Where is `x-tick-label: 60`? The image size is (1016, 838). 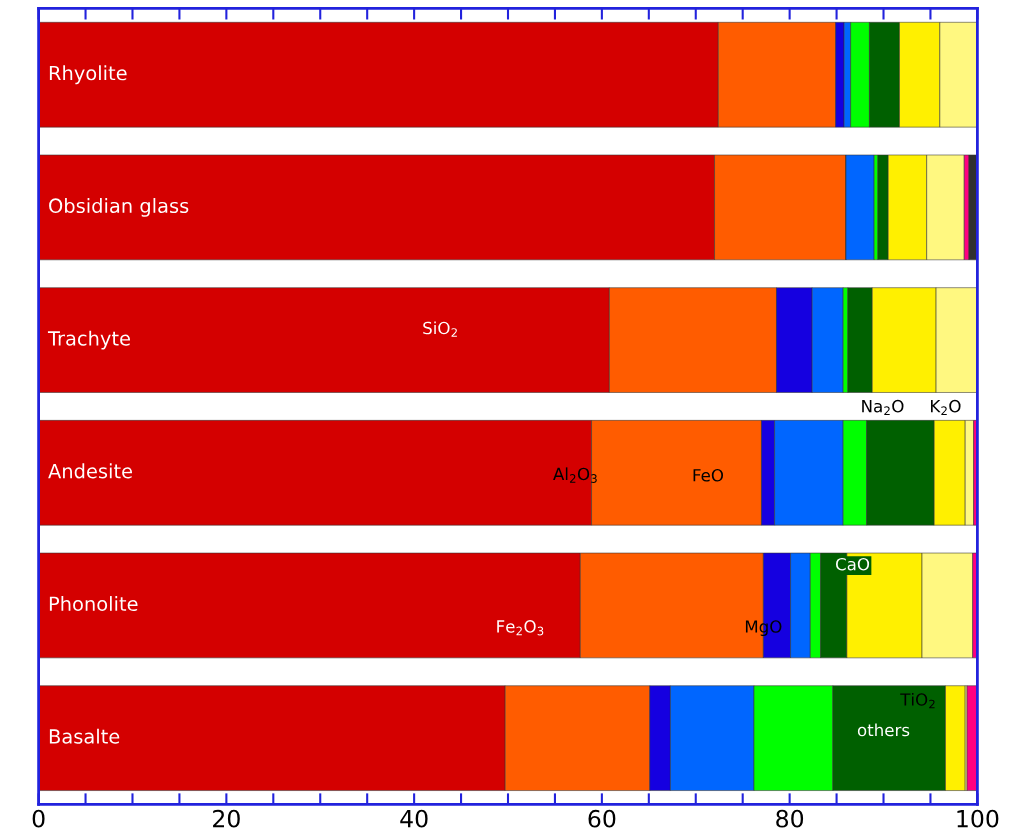
x-tick-label: 60 is located at coordinates (602, 818).